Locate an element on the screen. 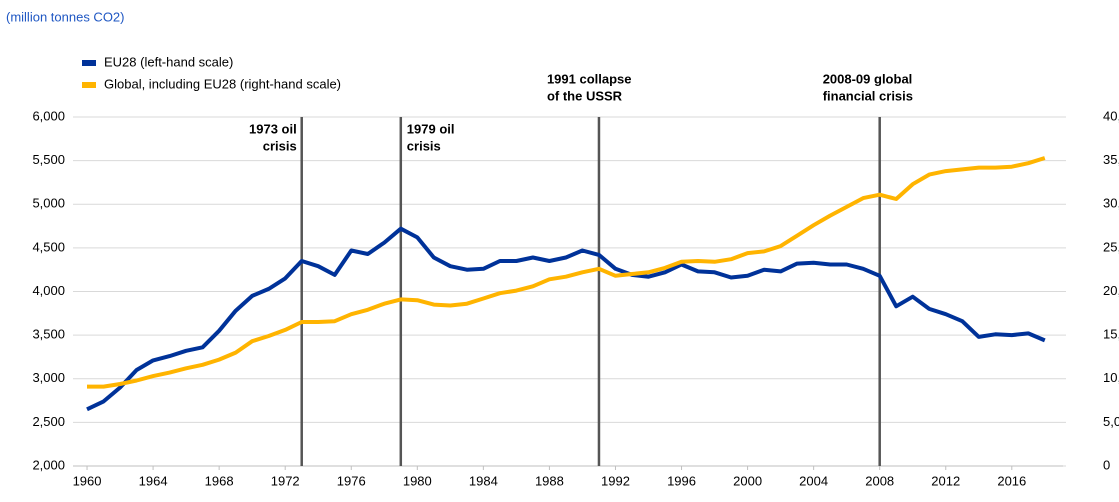 Image resolution: width=1119 pixels, height=502 pixels. legend-label: EU28 (left-hand scale) is located at coordinates (168, 61).